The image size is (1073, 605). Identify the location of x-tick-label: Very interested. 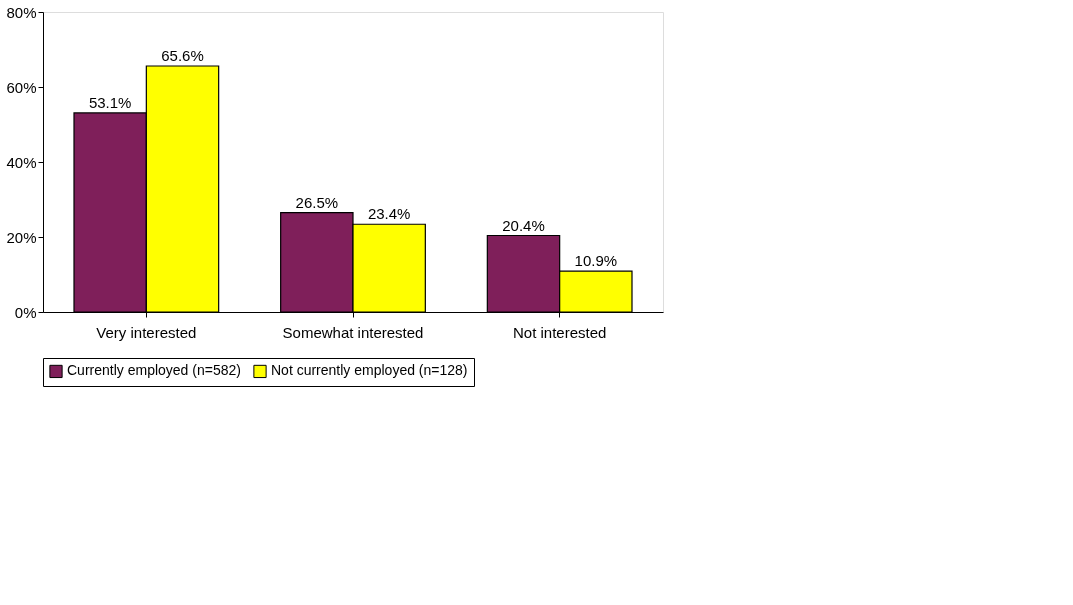
(146, 332).